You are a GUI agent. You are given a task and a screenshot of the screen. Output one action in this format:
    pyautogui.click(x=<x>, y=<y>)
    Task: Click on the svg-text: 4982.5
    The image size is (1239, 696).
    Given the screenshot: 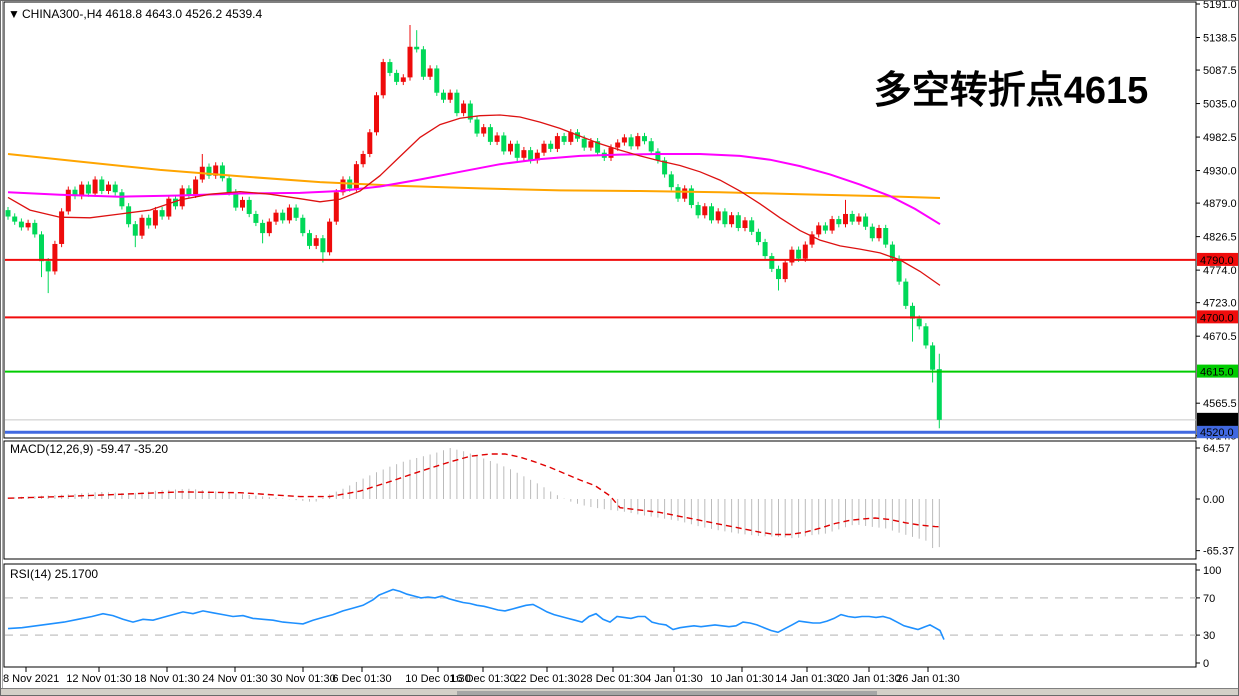 What is the action you would take?
    pyautogui.click(x=1220, y=138)
    